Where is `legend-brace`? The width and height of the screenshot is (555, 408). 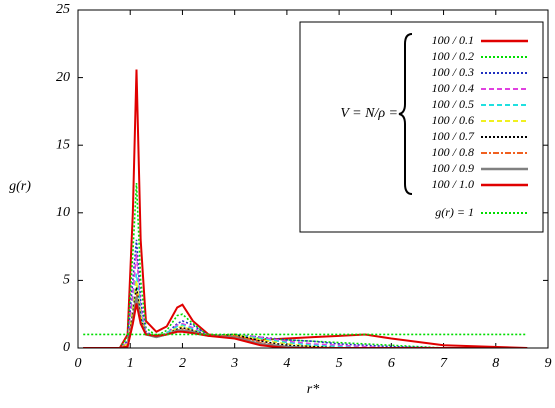
legend-brace is located at coordinates (405, 114).